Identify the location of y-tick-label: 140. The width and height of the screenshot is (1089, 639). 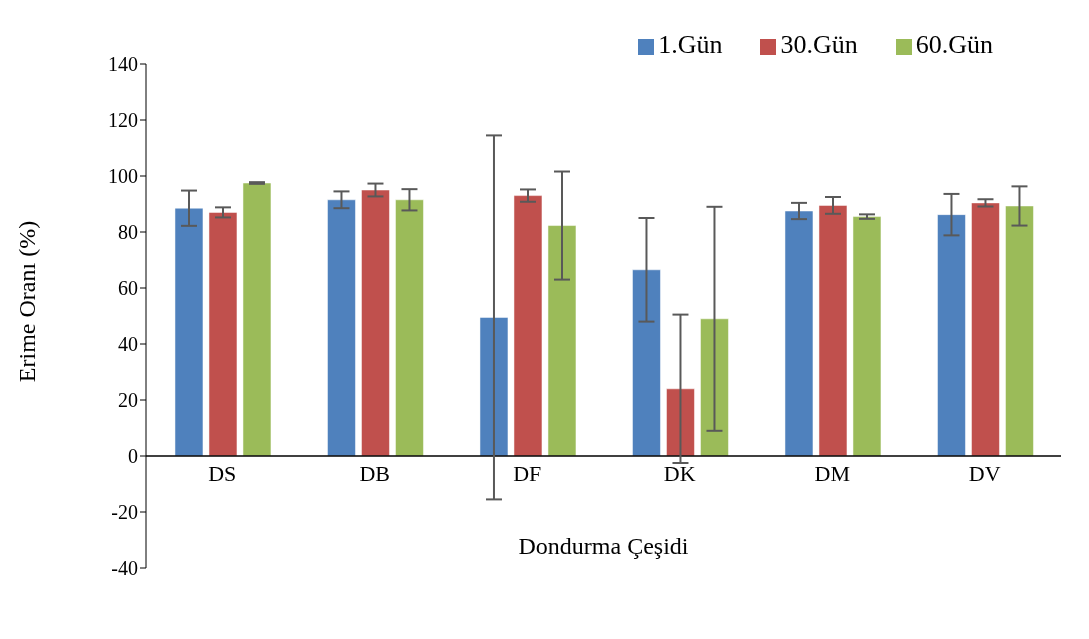
(123, 64).